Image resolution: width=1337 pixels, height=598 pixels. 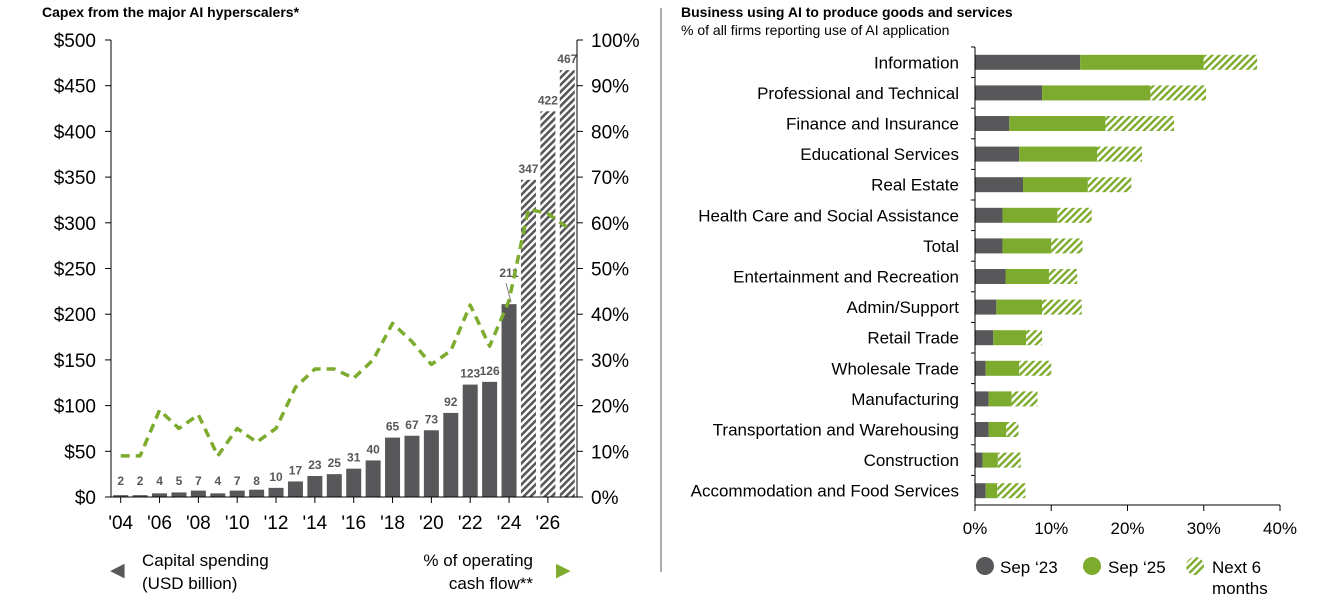 What do you see at coordinates (75, 361) in the screenshot?
I see `left-tick-label: $150` at bounding box center [75, 361].